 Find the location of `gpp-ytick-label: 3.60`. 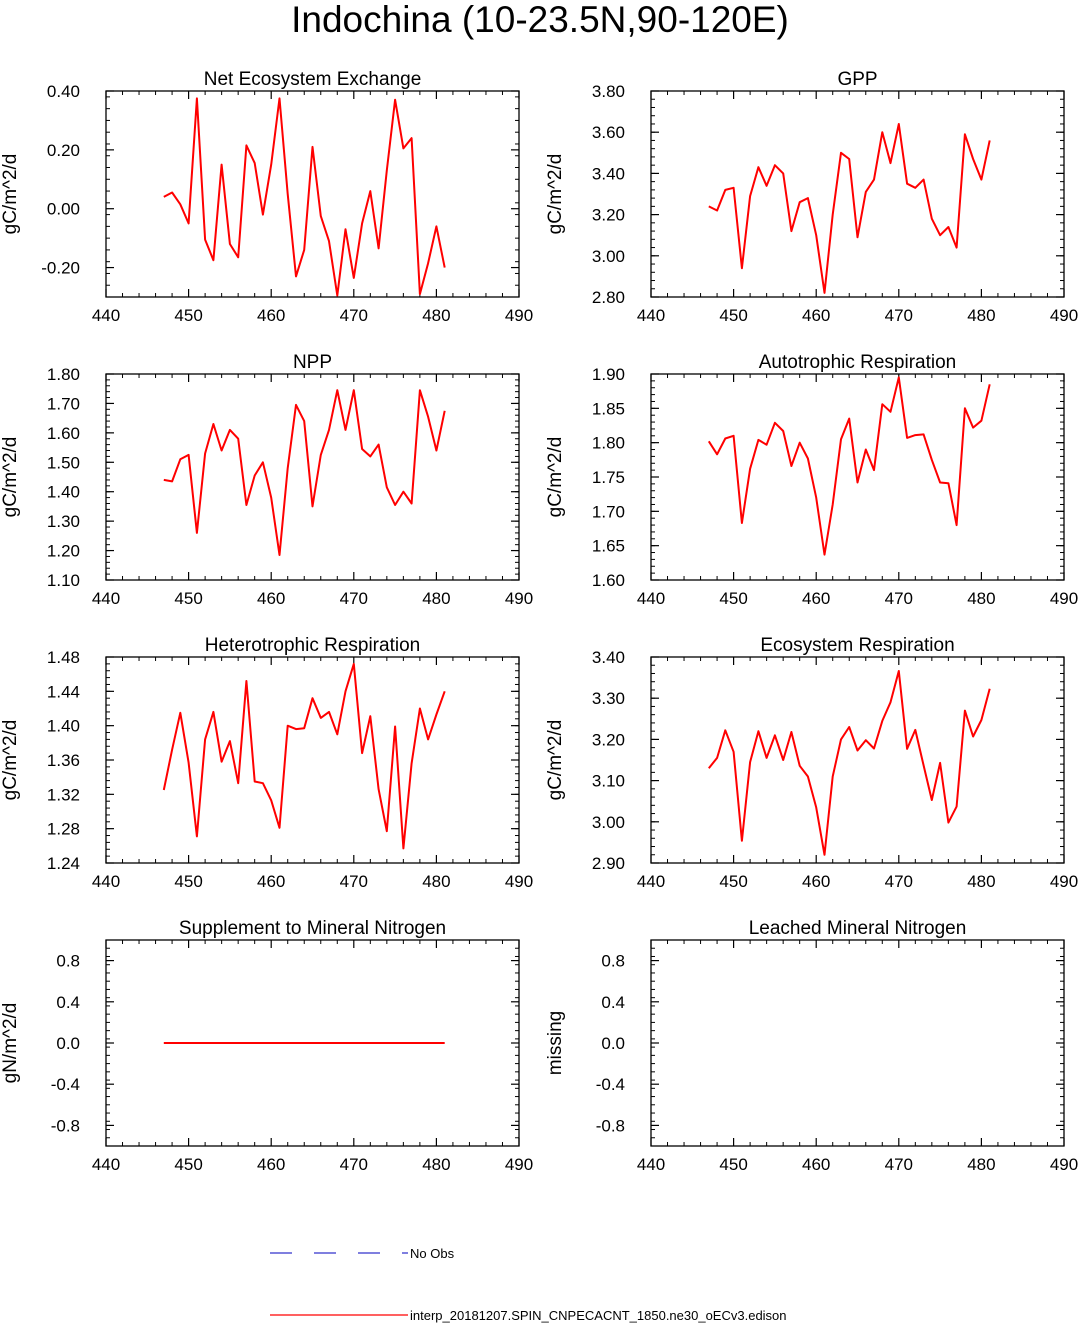

gpp-ytick-label: 3.60 is located at coordinates (608, 132).